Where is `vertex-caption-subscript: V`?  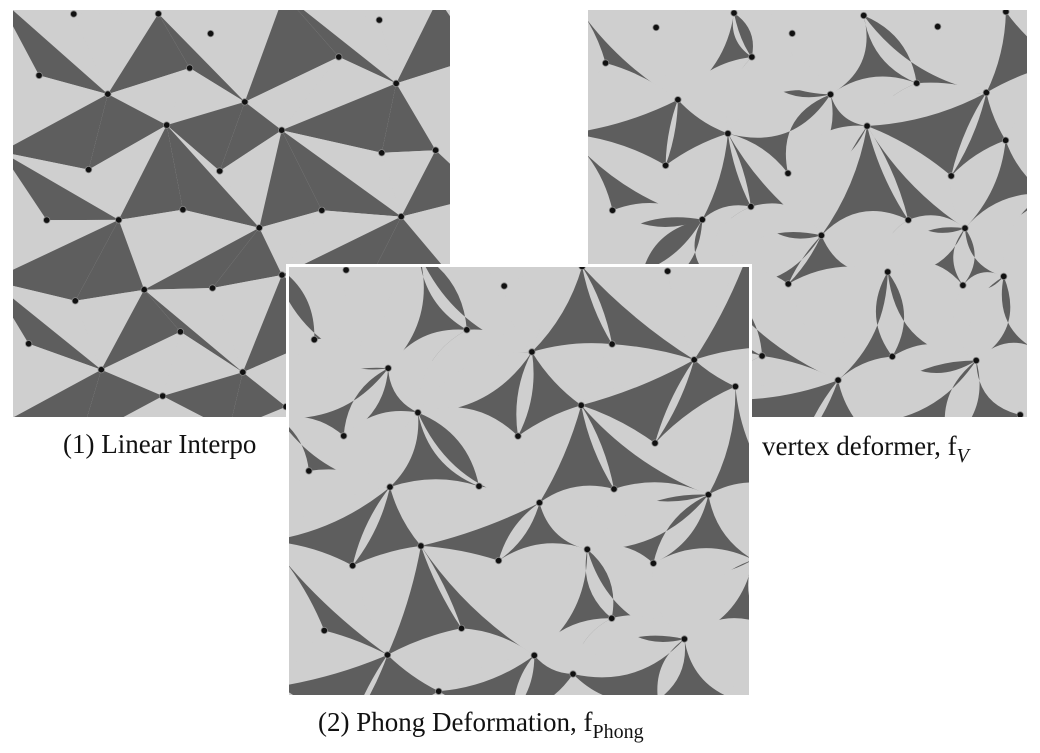 vertex-caption-subscript: V is located at coordinates (962, 456).